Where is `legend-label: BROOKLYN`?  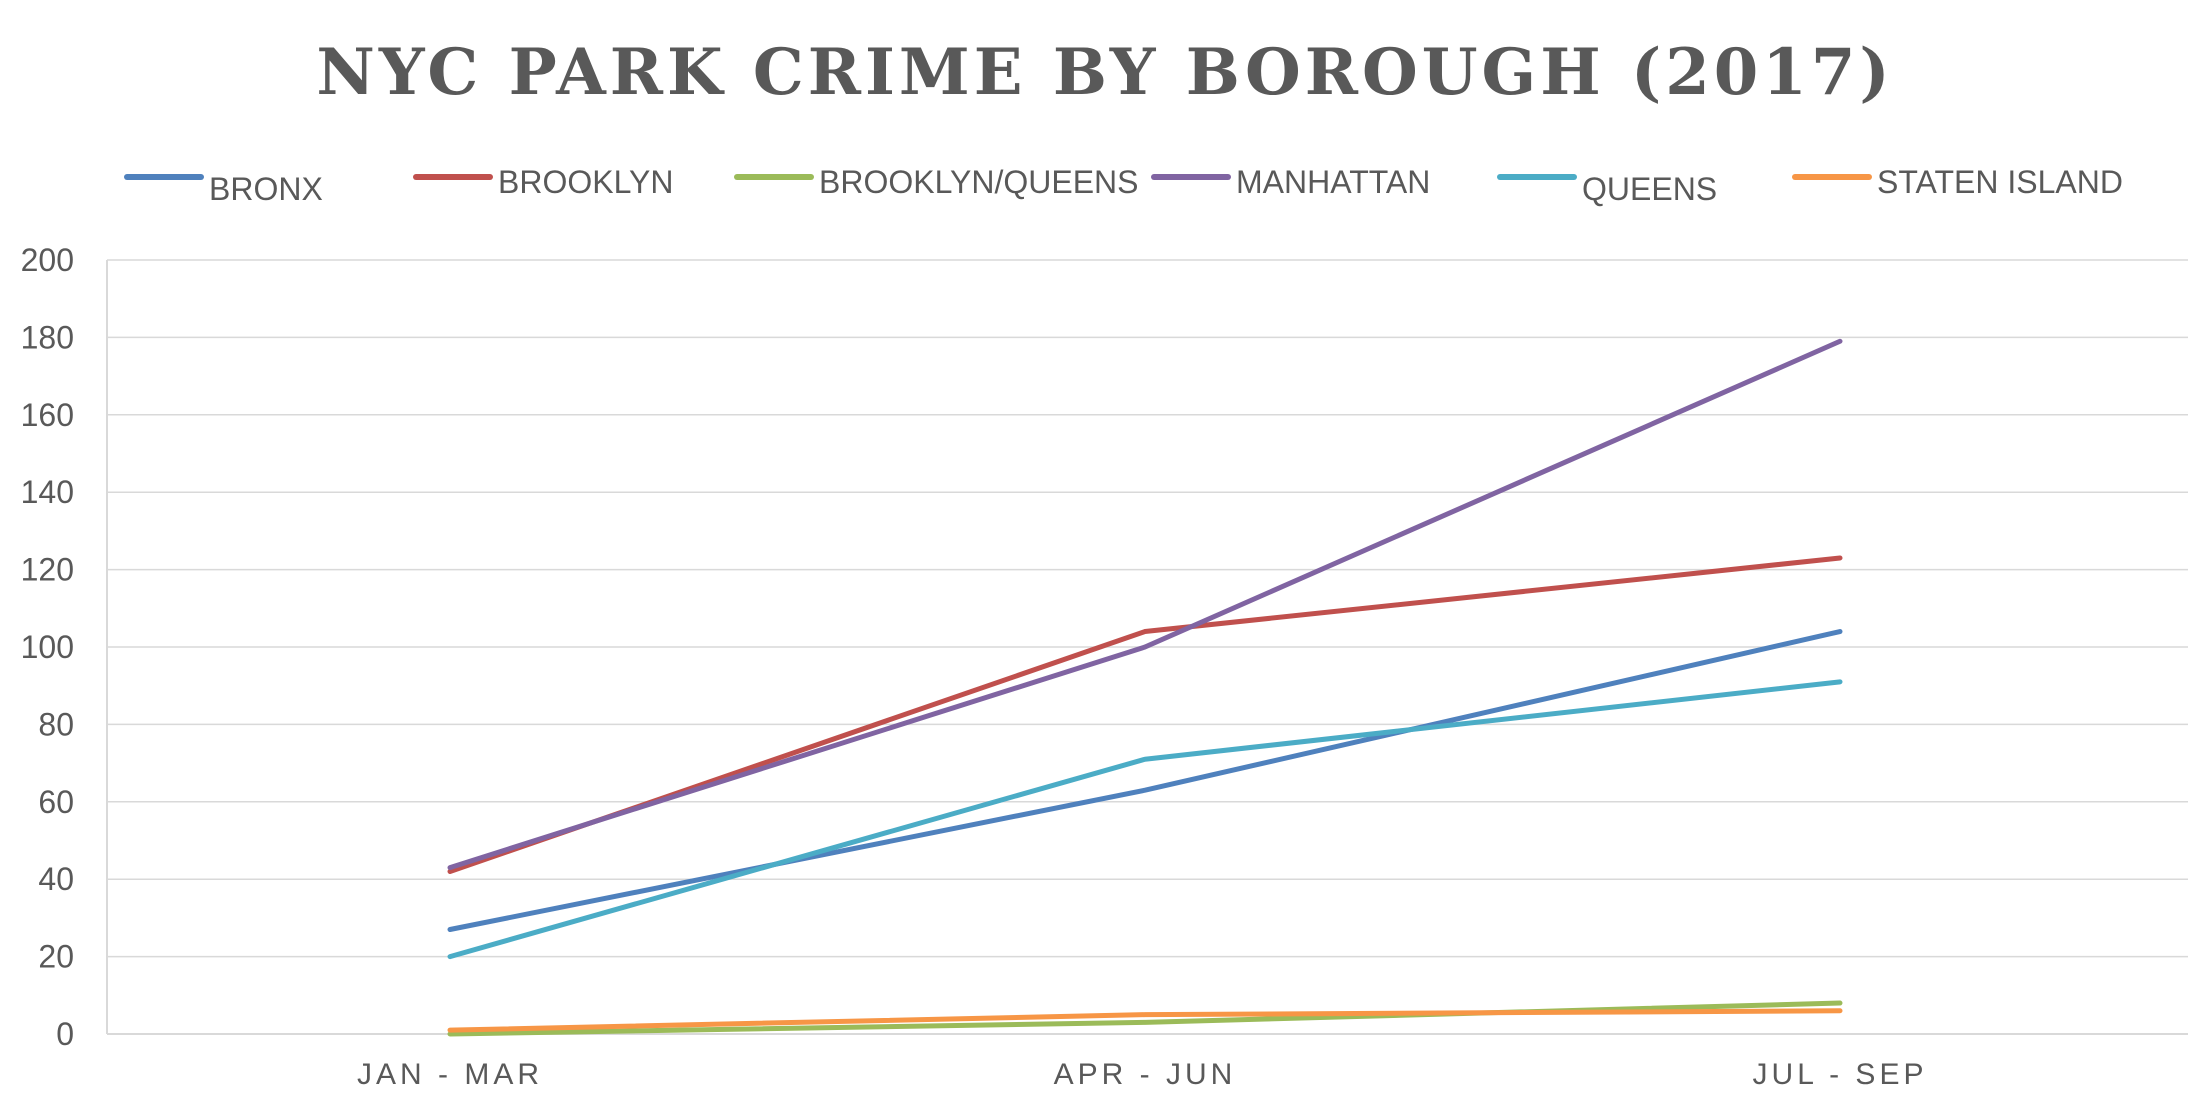
legend-label: BROOKLYN is located at coordinates (585, 182).